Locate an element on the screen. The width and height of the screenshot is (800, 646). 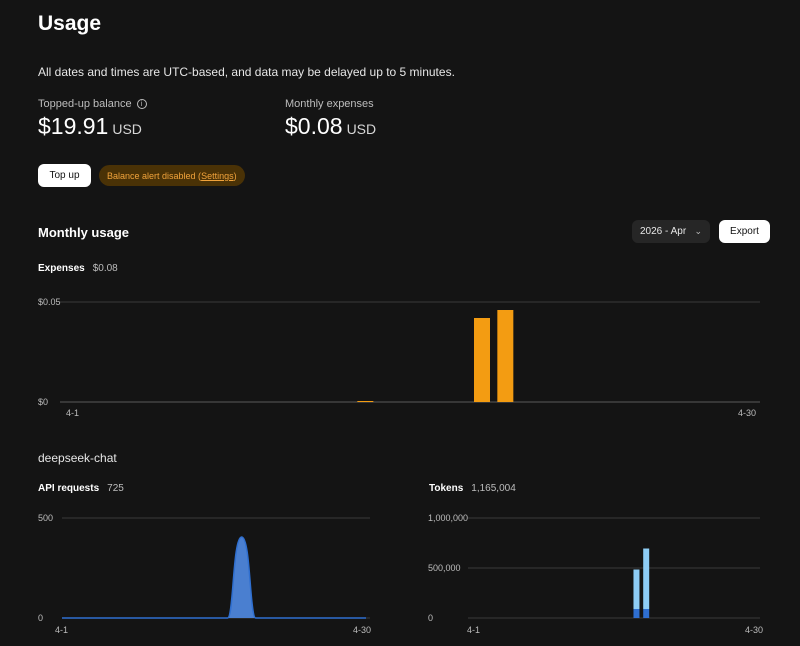
api-requests-chart: 500 0 4-1 4-30 is located at coordinates (204, 574).